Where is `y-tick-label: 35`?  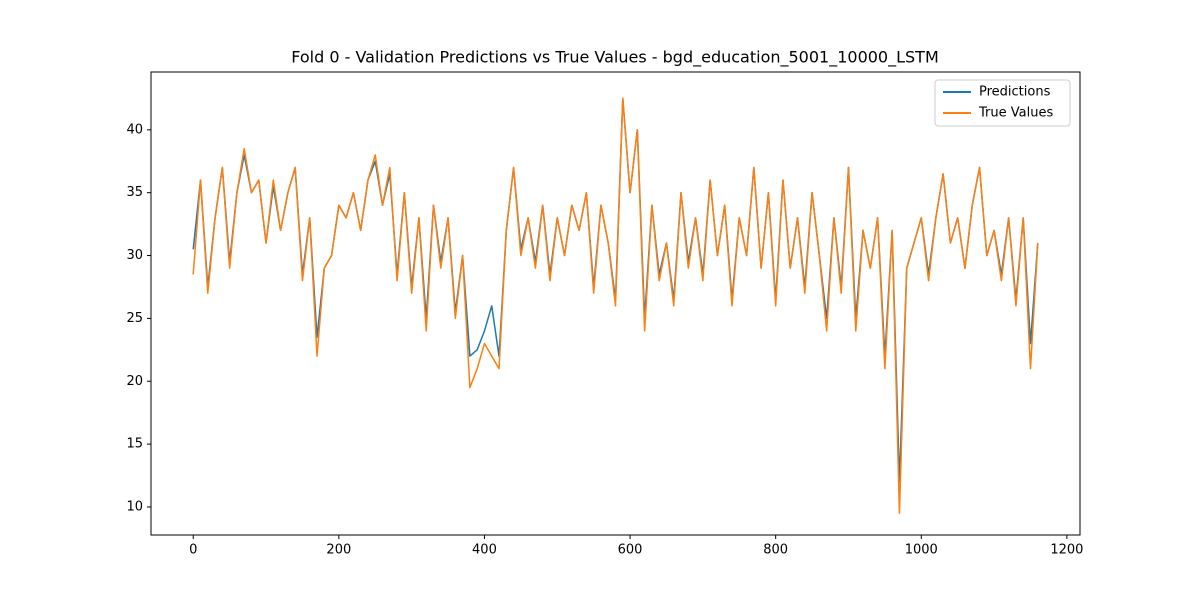 y-tick-label: 35 is located at coordinates (134, 192).